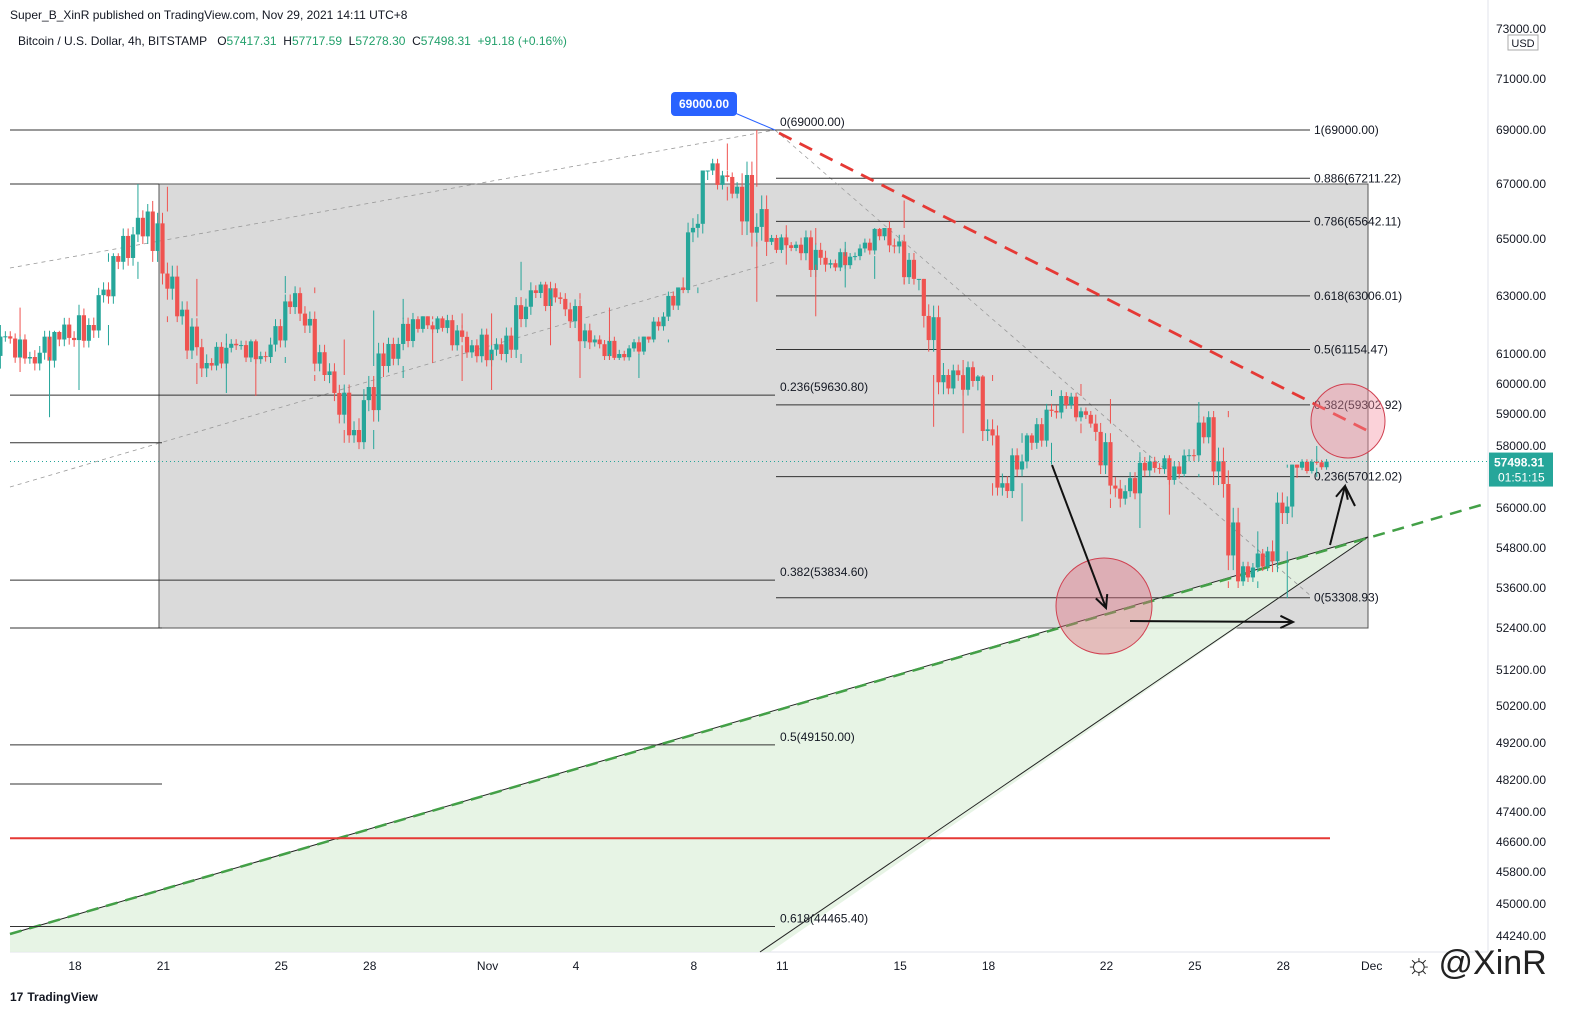  What do you see at coordinates (54, 997) in the screenshot?
I see `tradingview-brand: 17 TradingView` at bounding box center [54, 997].